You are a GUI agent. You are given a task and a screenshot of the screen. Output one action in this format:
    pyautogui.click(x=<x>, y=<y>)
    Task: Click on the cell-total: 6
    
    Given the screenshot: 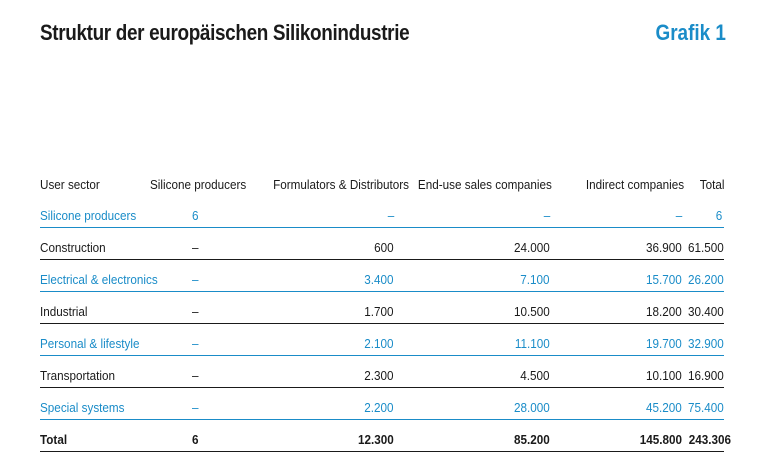 What is the action you would take?
    pyautogui.click(x=704, y=212)
    